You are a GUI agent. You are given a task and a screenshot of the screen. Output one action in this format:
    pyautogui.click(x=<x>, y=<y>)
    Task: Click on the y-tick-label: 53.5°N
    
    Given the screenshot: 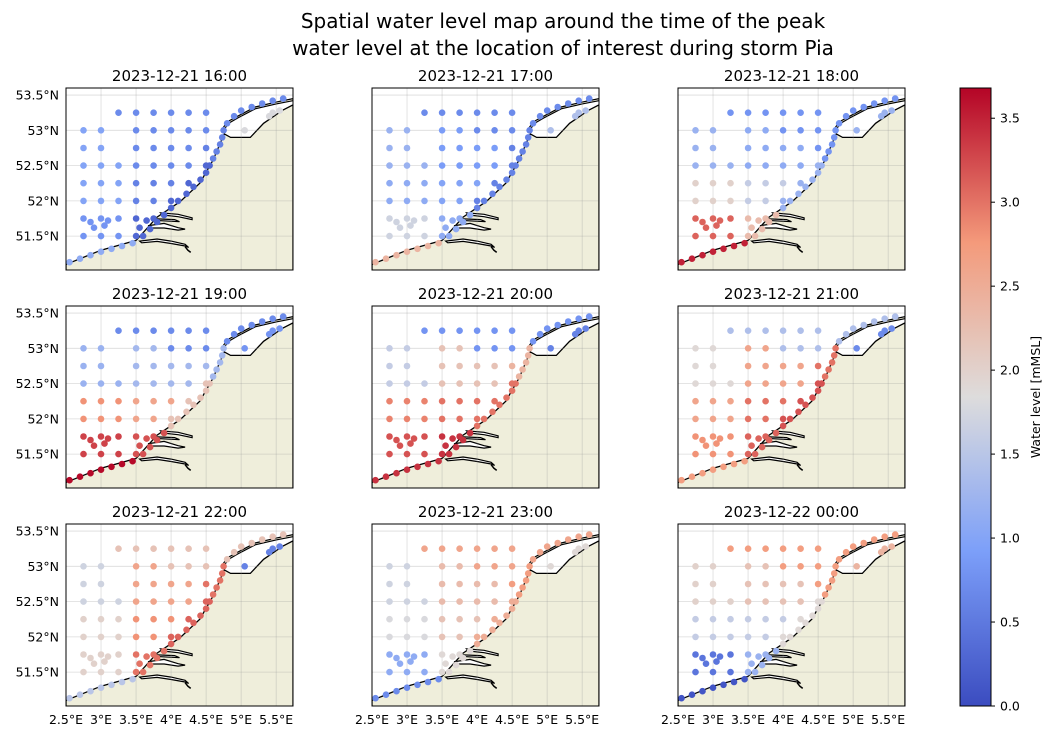 What is the action you would take?
    pyautogui.click(x=37, y=95)
    